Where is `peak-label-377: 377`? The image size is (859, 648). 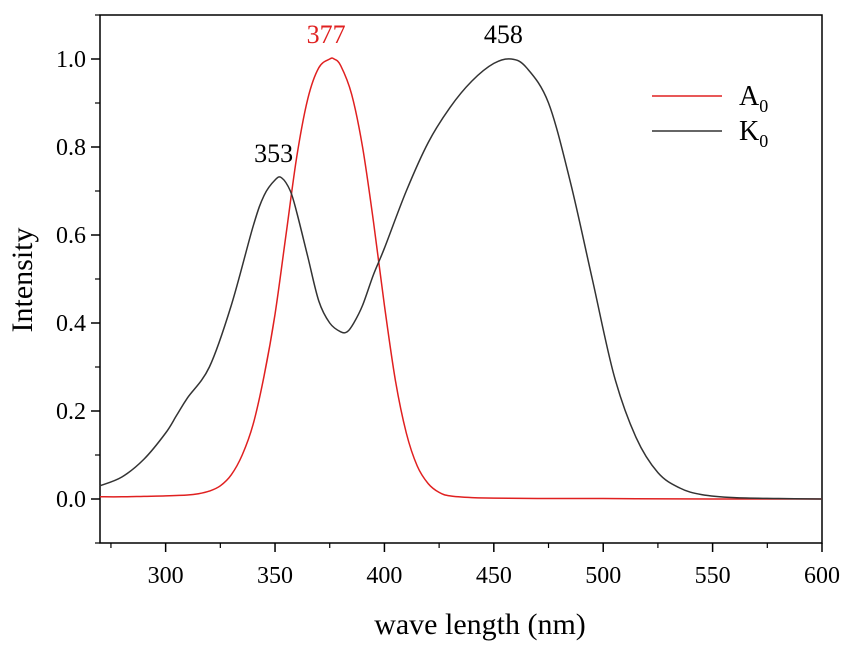 peak-label-377: 377 is located at coordinates (326, 34).